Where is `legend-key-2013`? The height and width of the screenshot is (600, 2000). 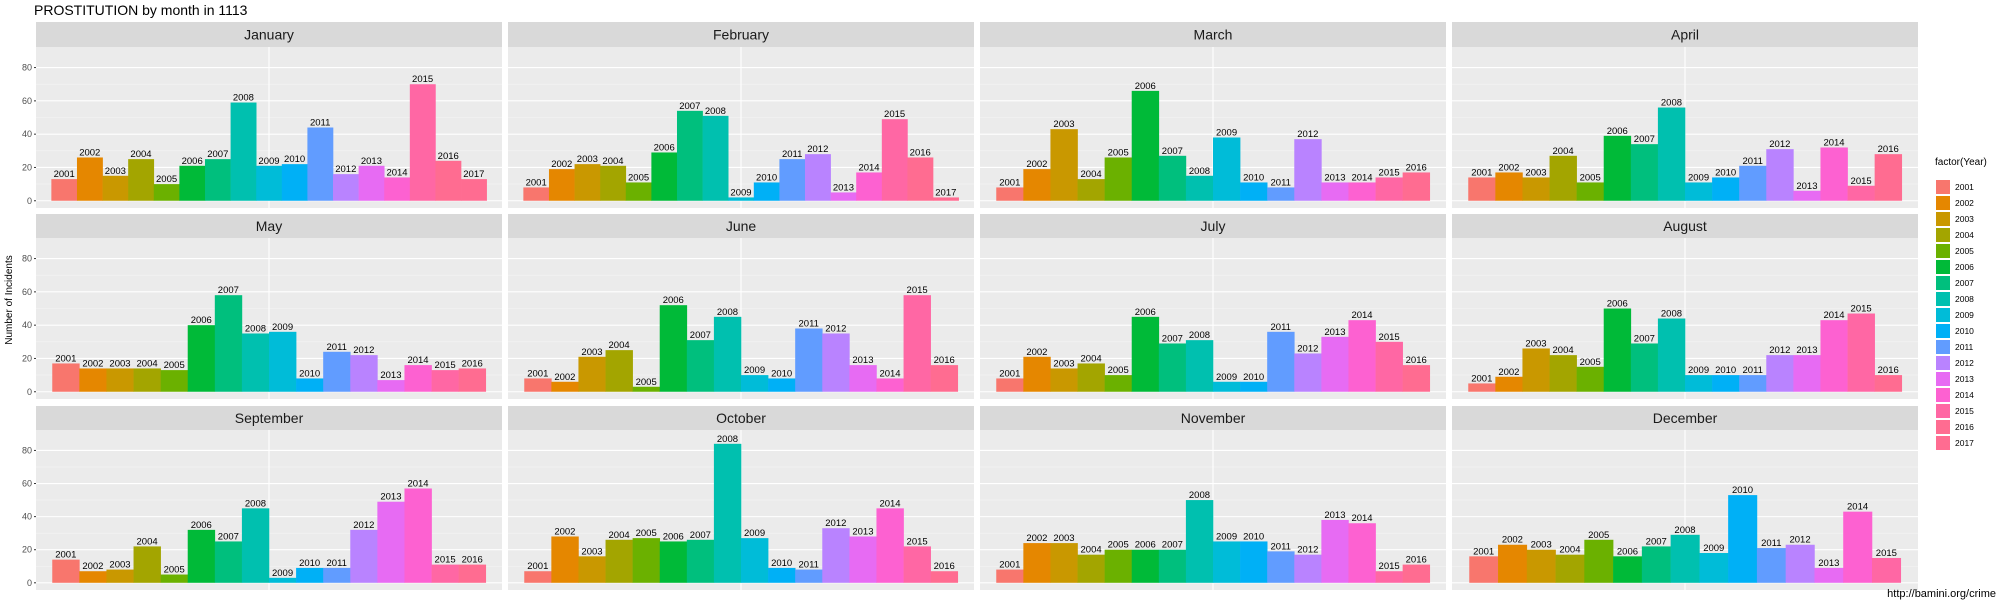 legend-key-2013 is located at coordinates (1943, 379).